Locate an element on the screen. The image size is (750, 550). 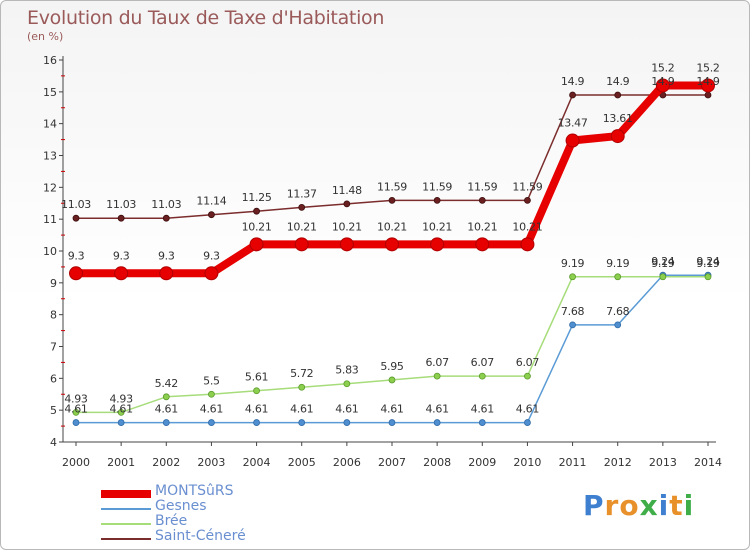
y-tick-label: 11 is located at coordinates (50, 219).